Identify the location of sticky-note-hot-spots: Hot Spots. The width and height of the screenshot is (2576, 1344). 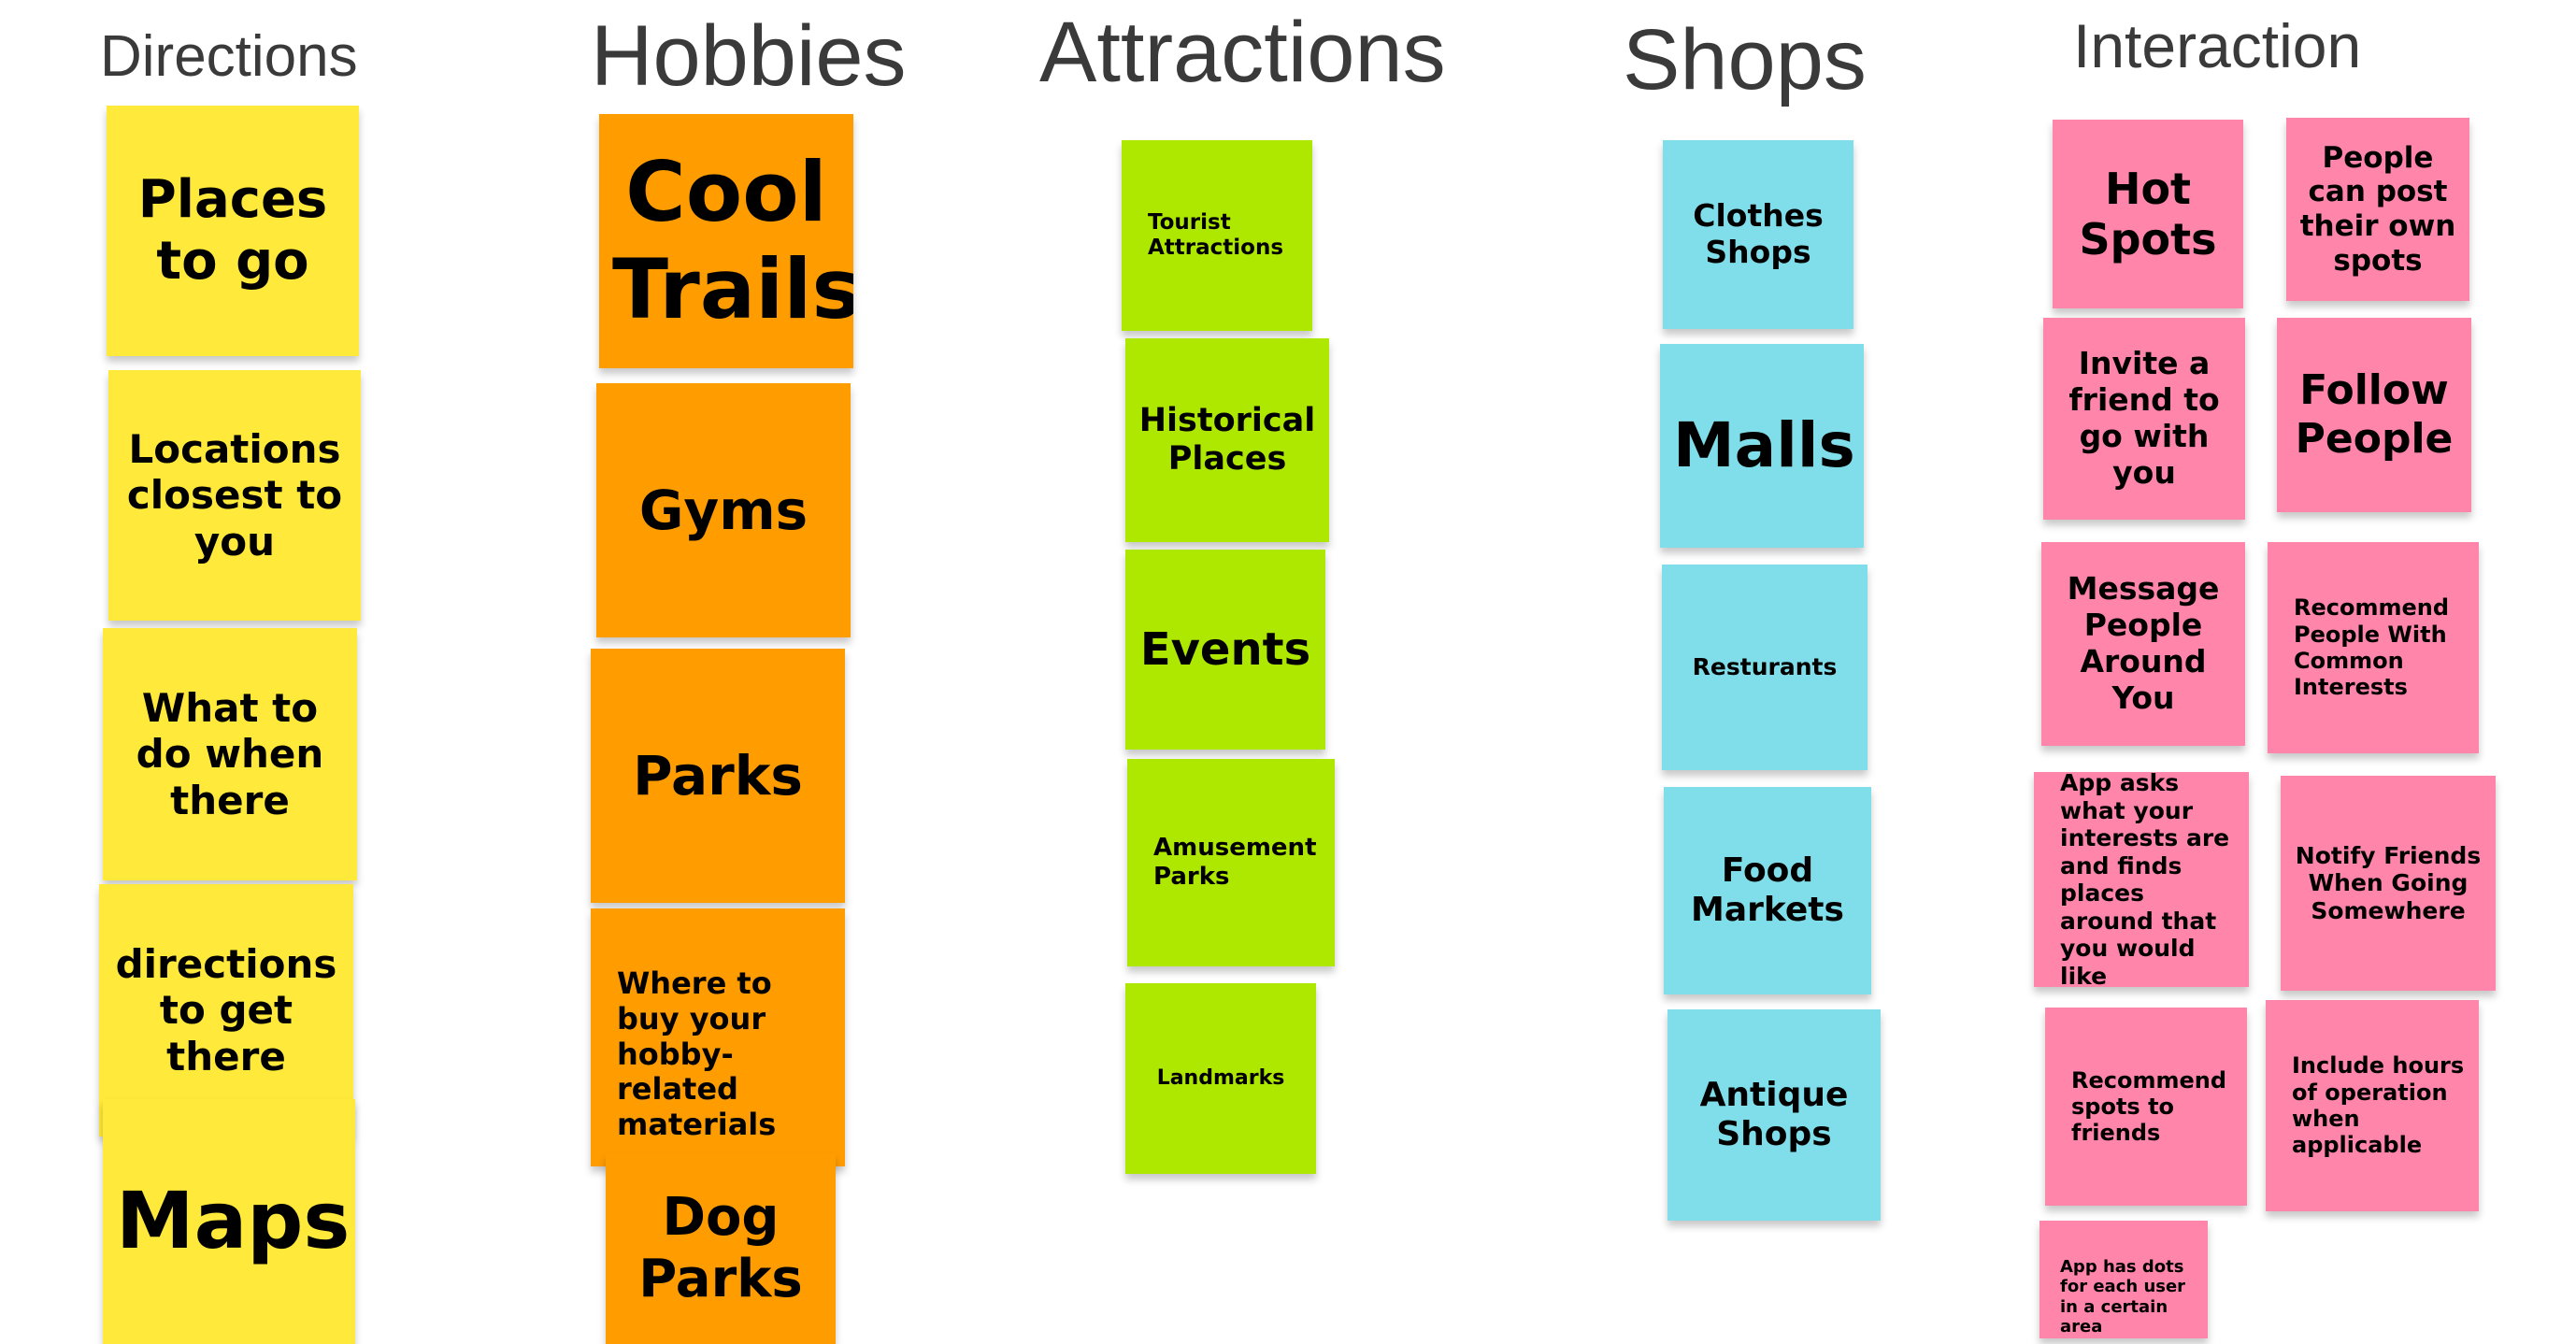
(2148, 214).